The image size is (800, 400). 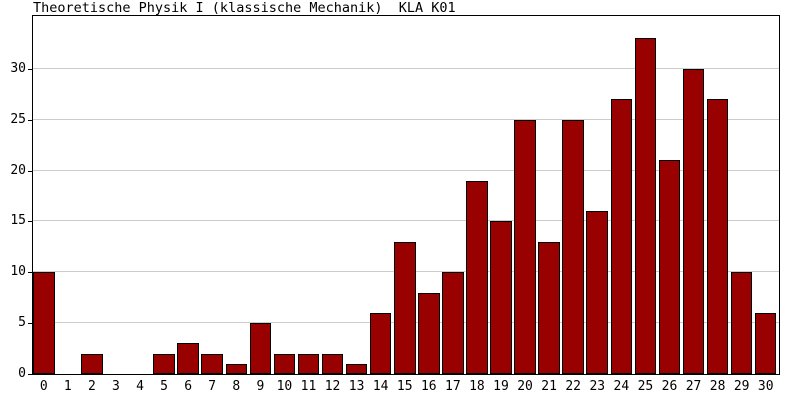 What do you see at coordinates (380, 386) in the screenshot?
I see `x-axis-label-14: 14` at bounding box center [380, 386].